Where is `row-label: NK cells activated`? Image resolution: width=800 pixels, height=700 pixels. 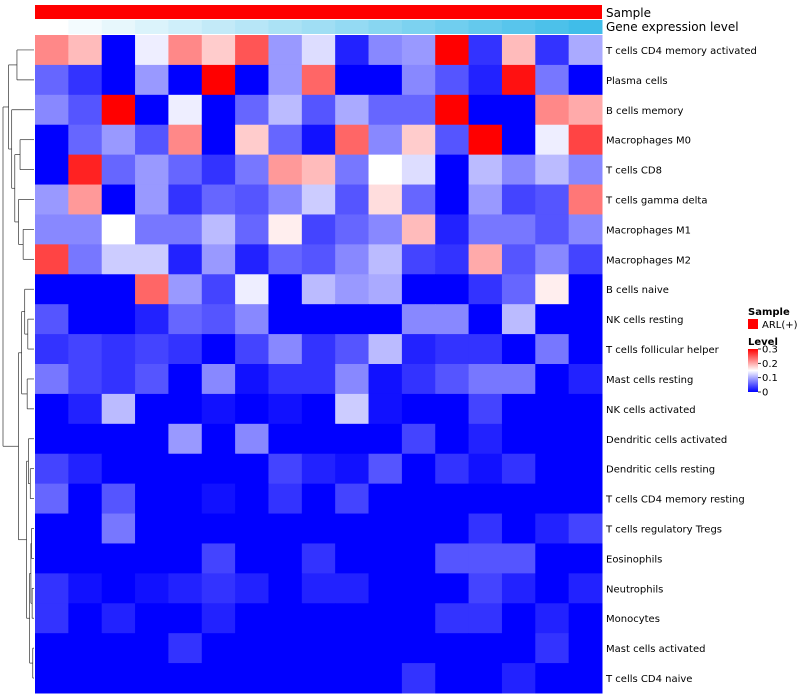
row-label: NK cells activated is located at coordinates (651, 410).